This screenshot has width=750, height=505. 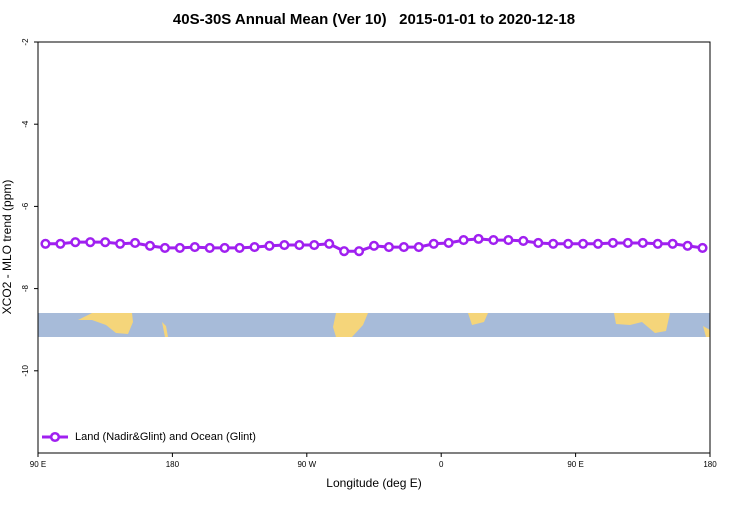 I want to click on y-tick-label: -6, so click(x=25, y=206).